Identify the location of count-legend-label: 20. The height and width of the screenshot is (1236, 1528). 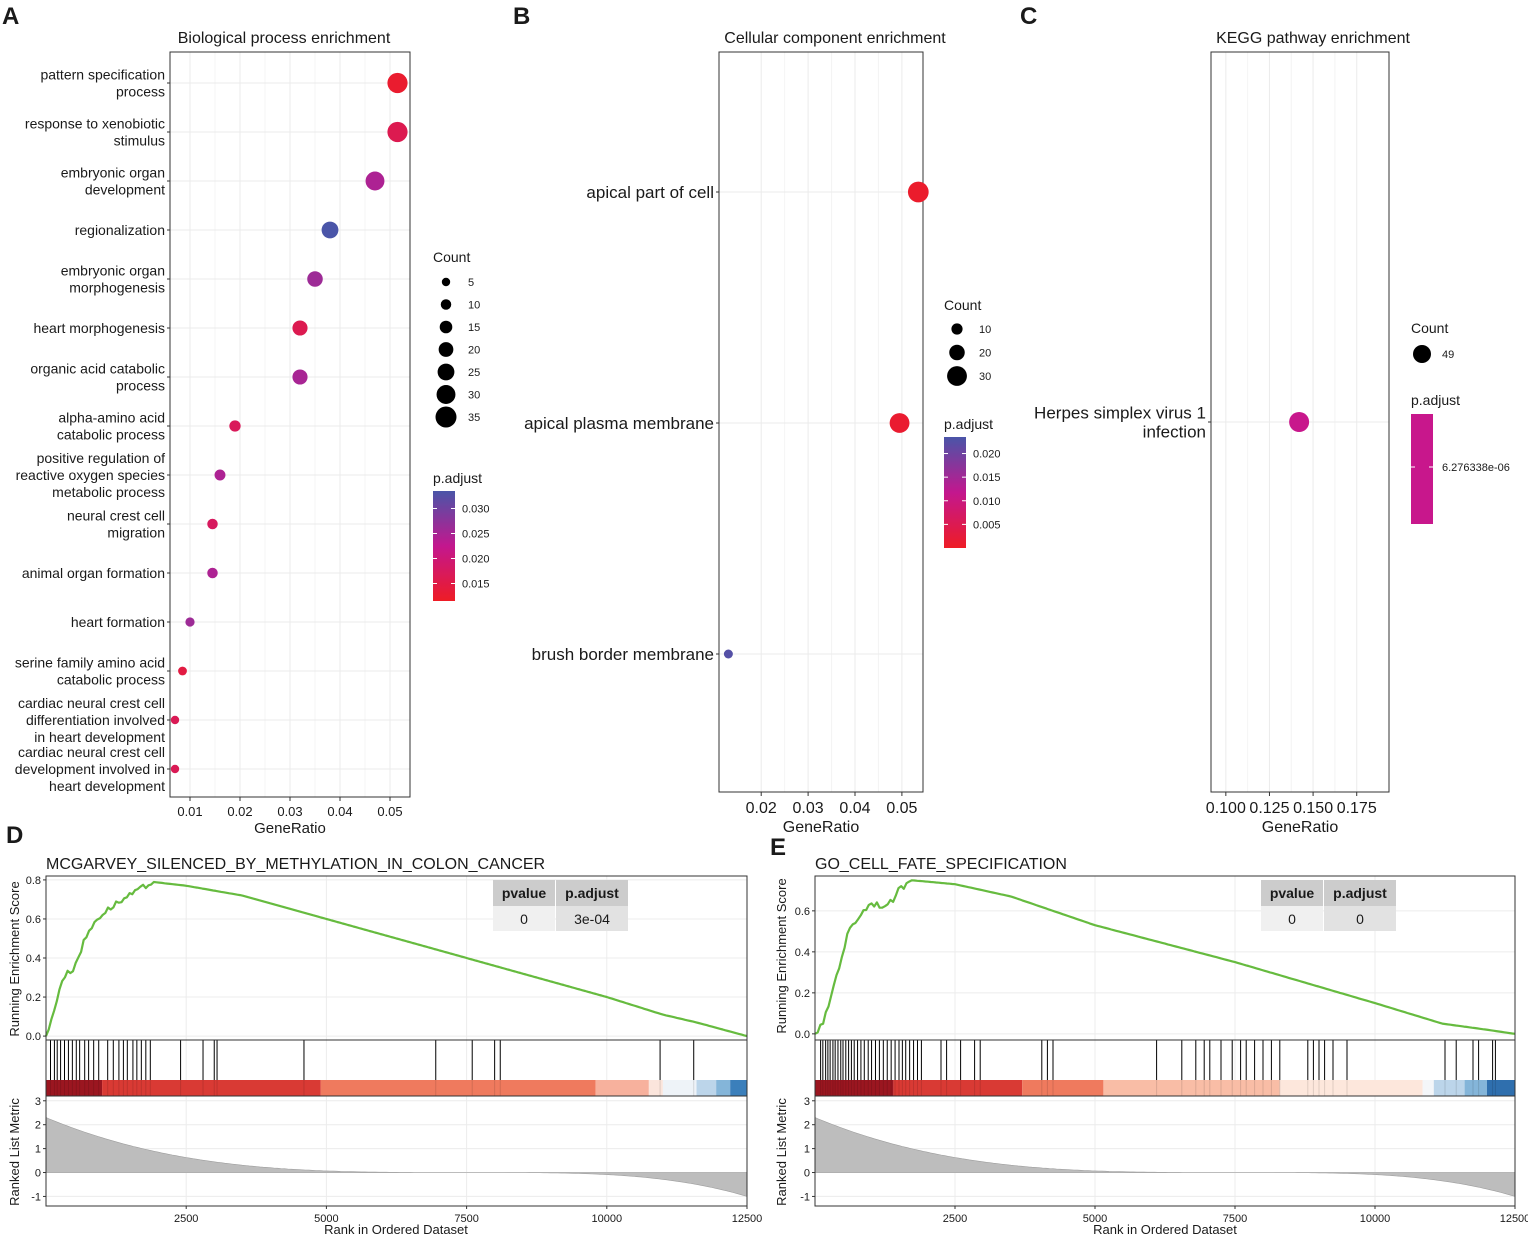
(474, 351).